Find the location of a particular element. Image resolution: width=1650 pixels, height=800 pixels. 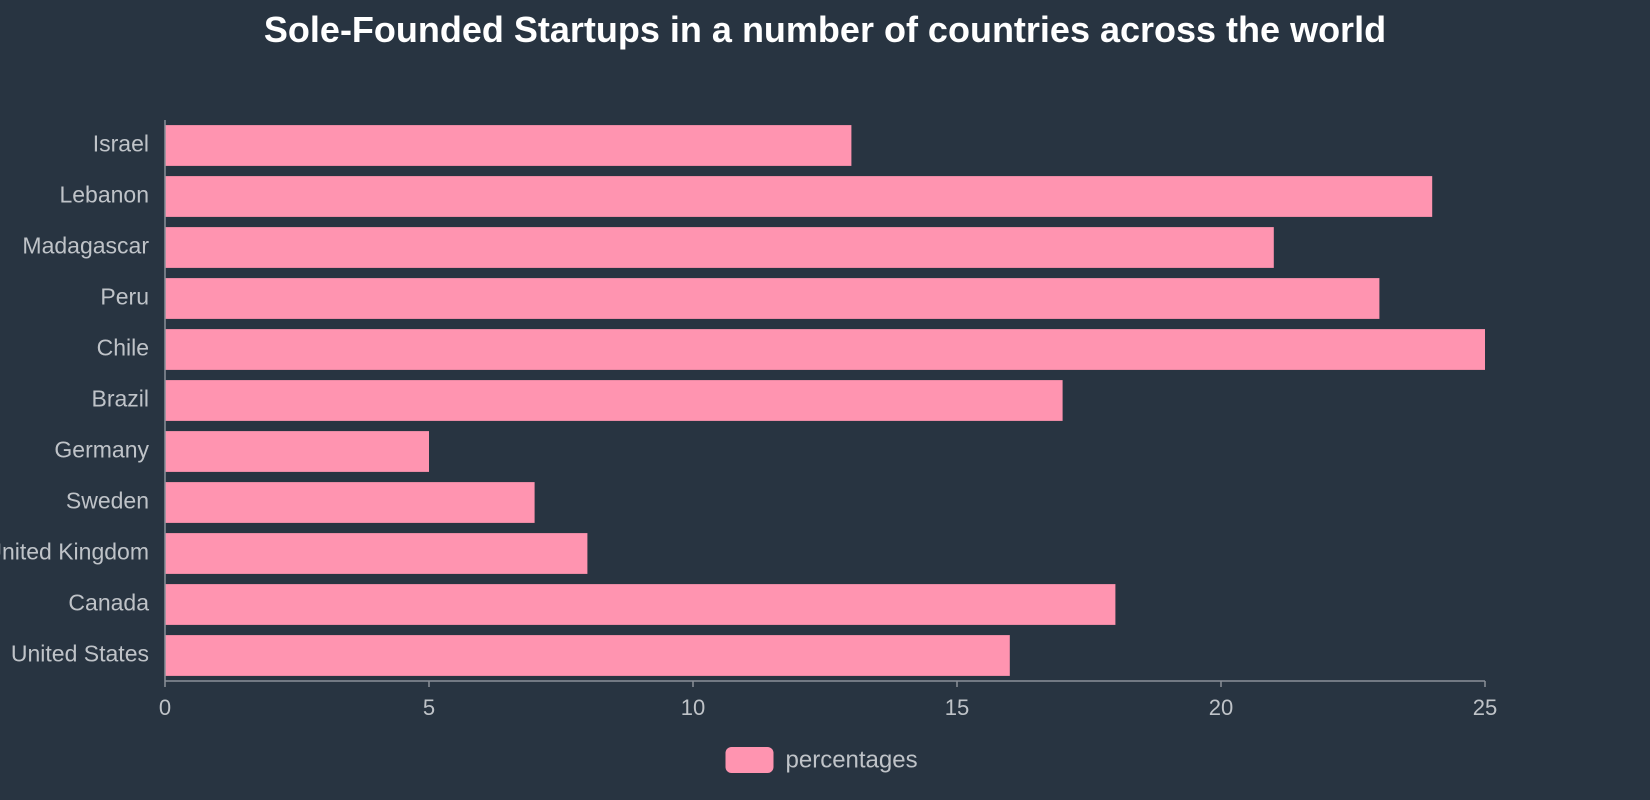

bar-sweden is located at coordinates (350, 502).